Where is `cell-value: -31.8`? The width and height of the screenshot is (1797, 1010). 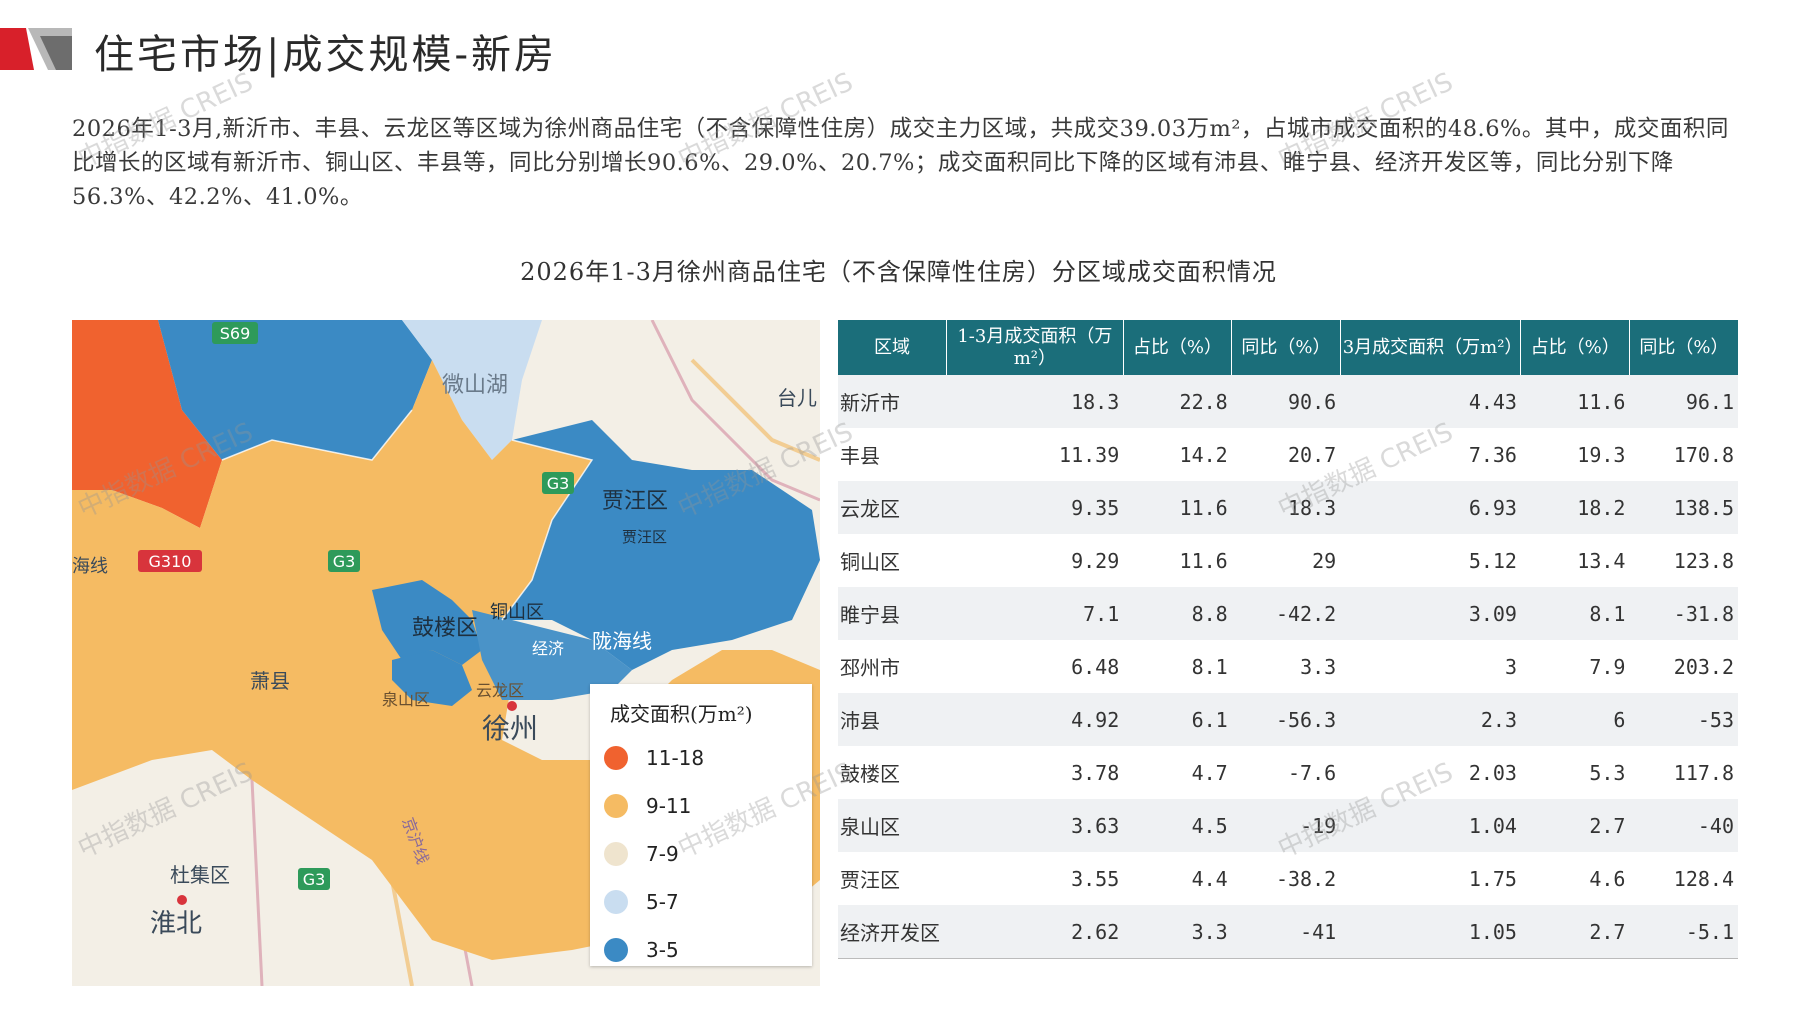
cell-value: -31.8 is located at coordinates (1683, 613).